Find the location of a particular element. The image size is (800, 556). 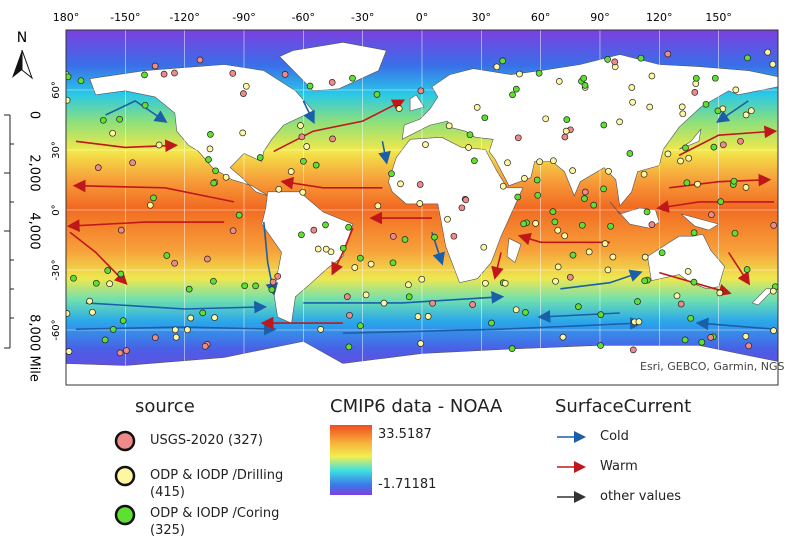

legend-label: other values is located at coordinates (641, 496).